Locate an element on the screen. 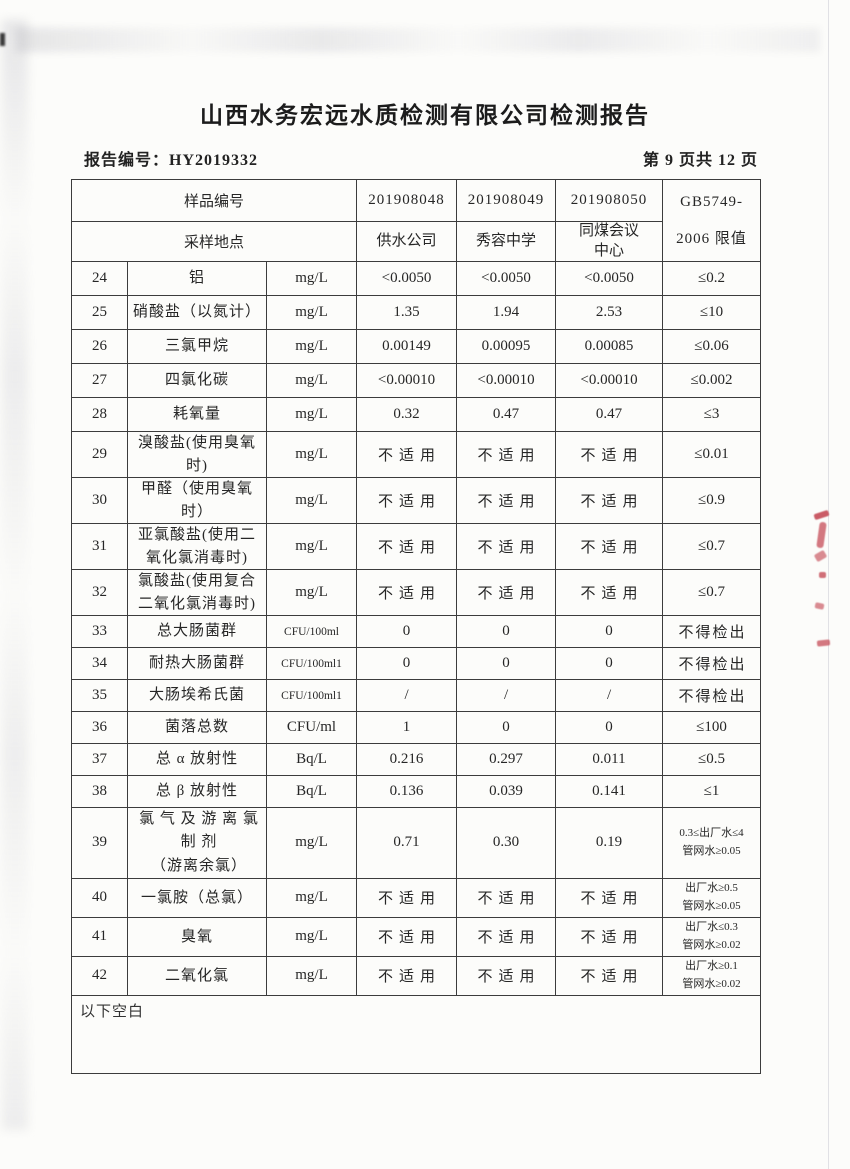  sample3-value-cell: 0 is located at coordinates (609, 631).